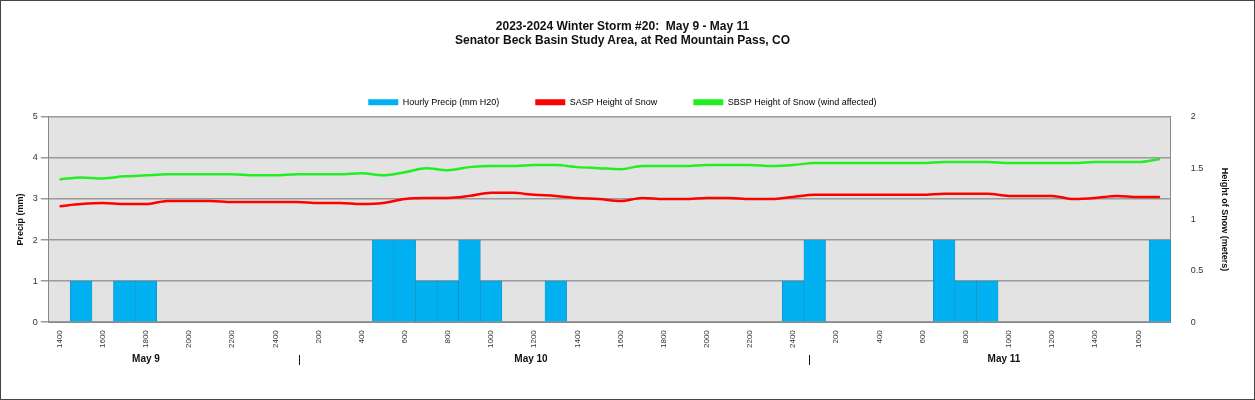  Describe the element at coordinates (35, 157) in the screenshot. I see `y-tick-label: 4` at that location.